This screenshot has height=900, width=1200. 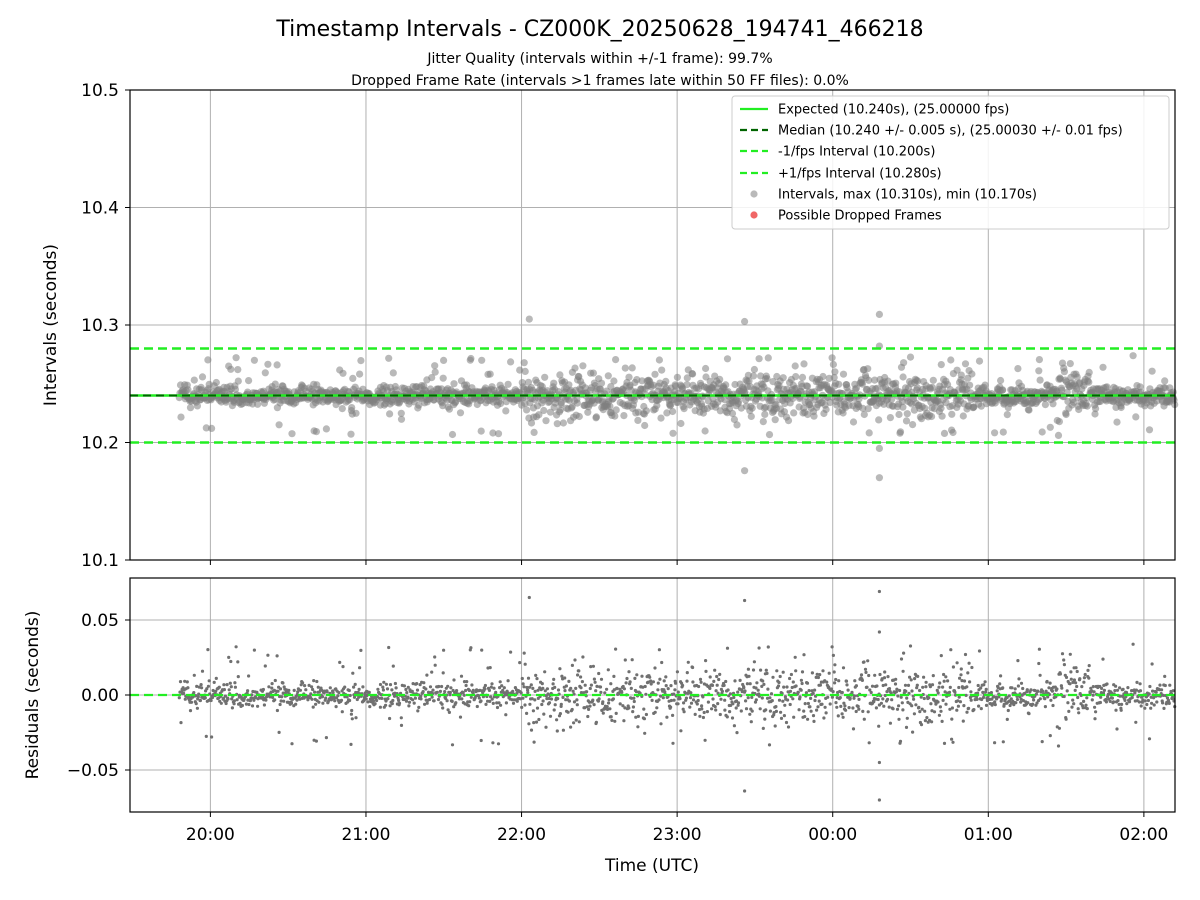 What do you see at coordinates (832, 835) in the screenshot?
I see `x-tick-label: 00:00` at bounding box center [832, 835].